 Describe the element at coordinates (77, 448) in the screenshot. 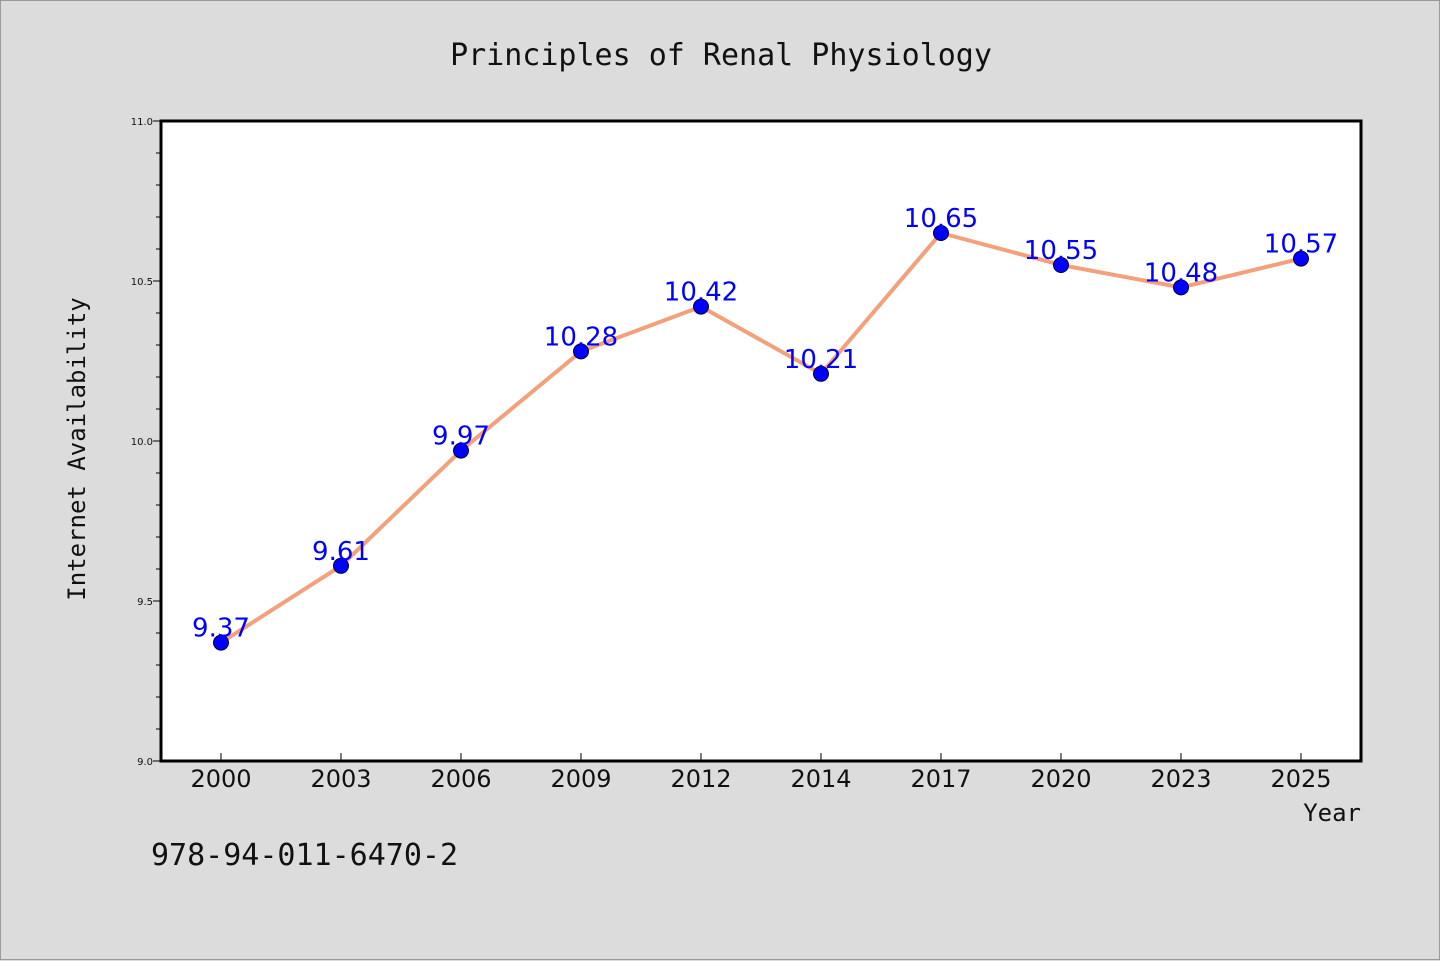

I see `y-axis-label: Internet Availability` at that location.